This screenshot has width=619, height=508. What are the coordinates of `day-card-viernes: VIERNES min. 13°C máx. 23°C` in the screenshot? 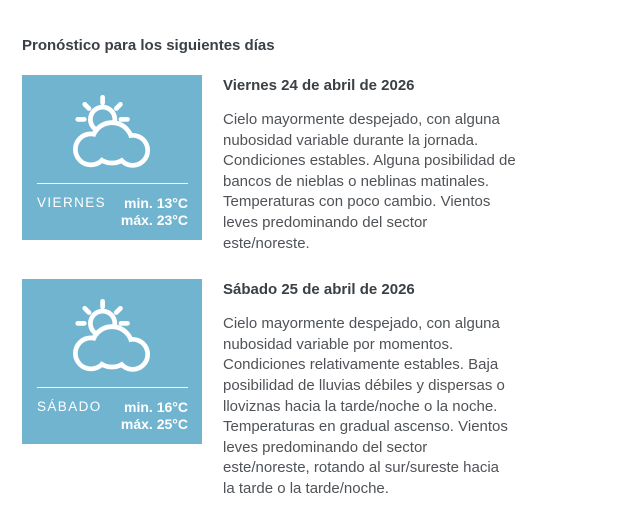 It's located at (112, 157).